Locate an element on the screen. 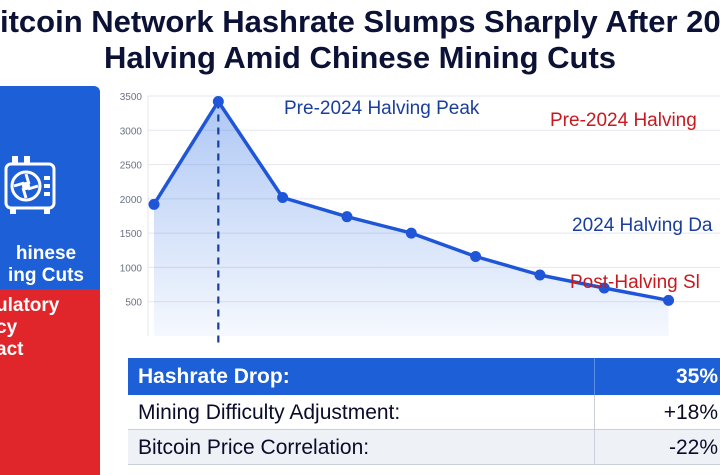  stats-value-difficulty: +18% is located at coordinates (690, 412).